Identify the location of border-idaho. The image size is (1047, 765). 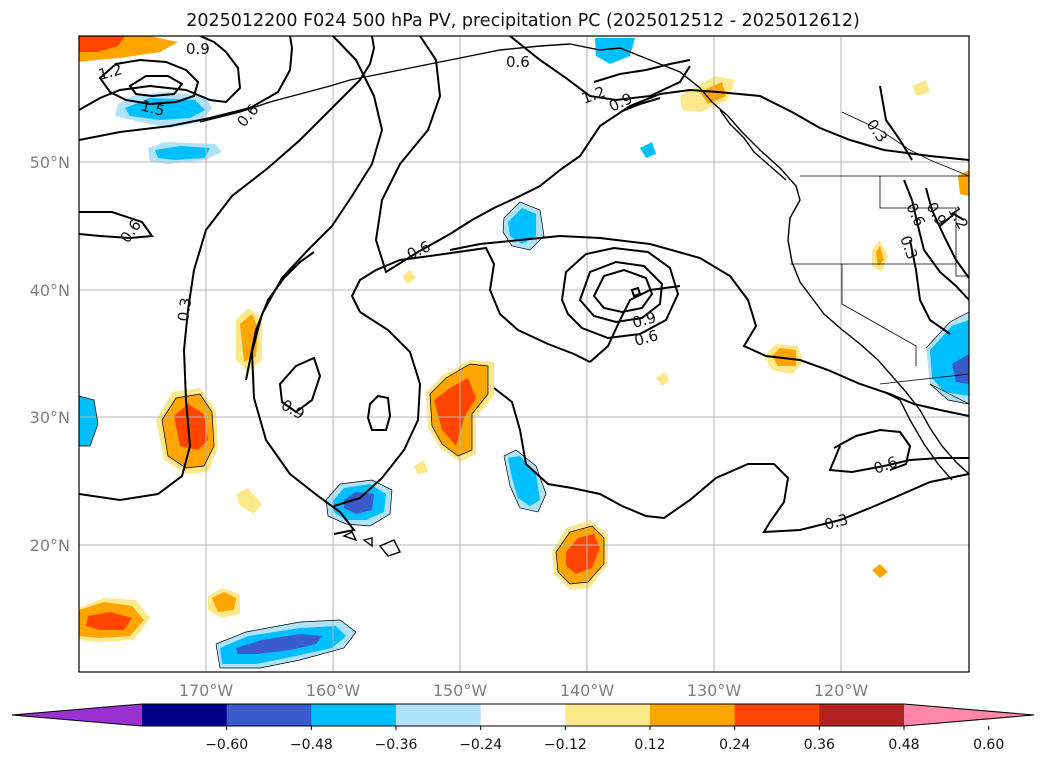
(924, 226).